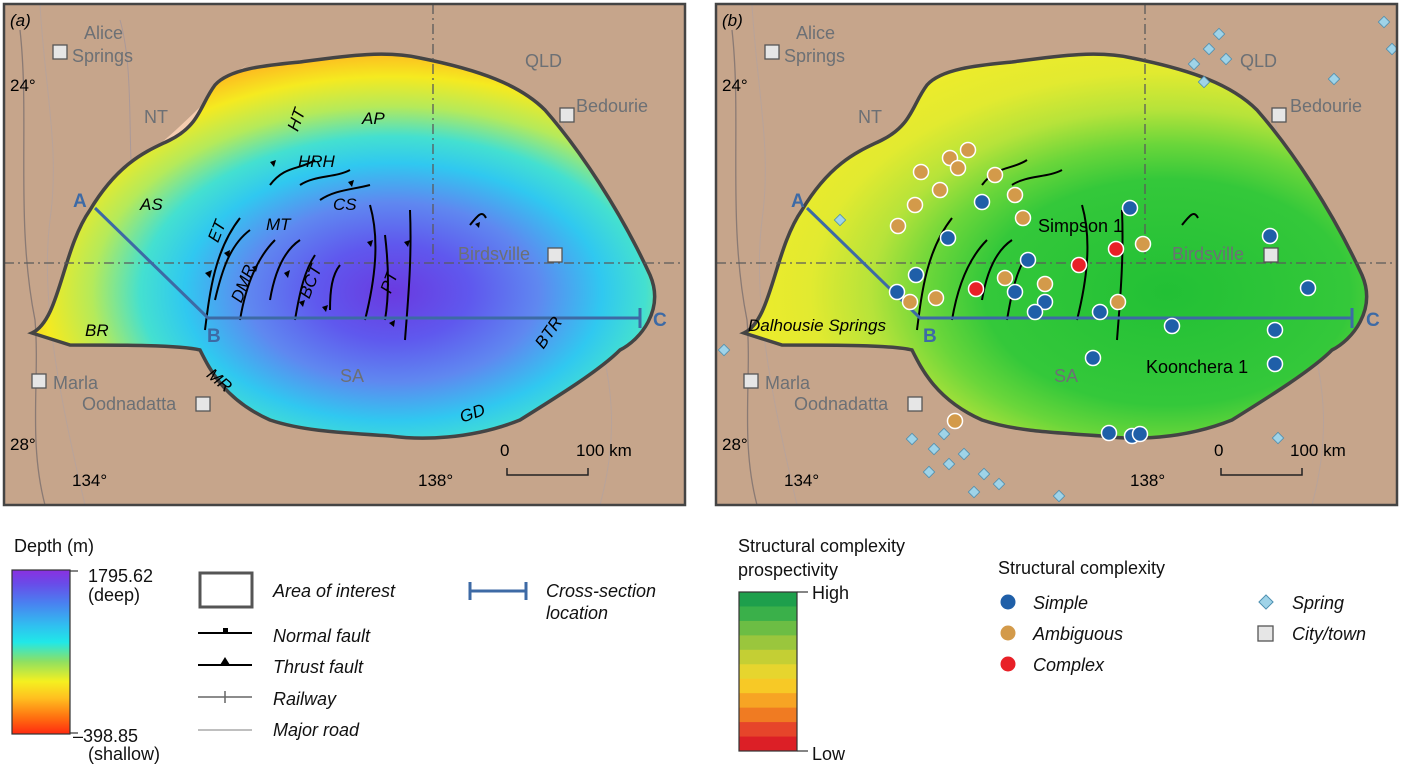  I want to click on prospectivity-colorbar, so click(768, 672).